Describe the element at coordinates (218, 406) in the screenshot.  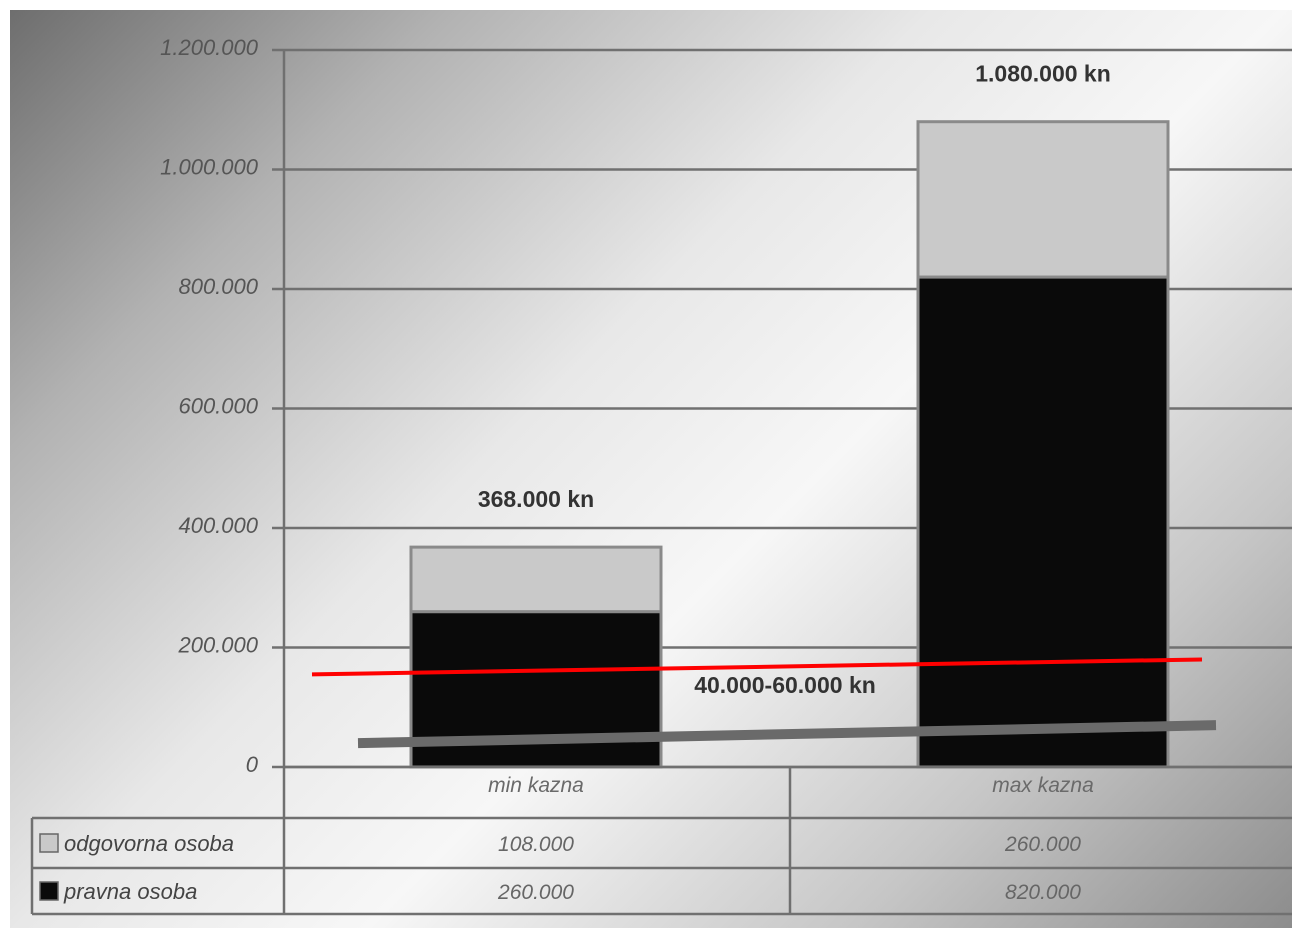
I see `y-tick-label: 600.000` at that location.